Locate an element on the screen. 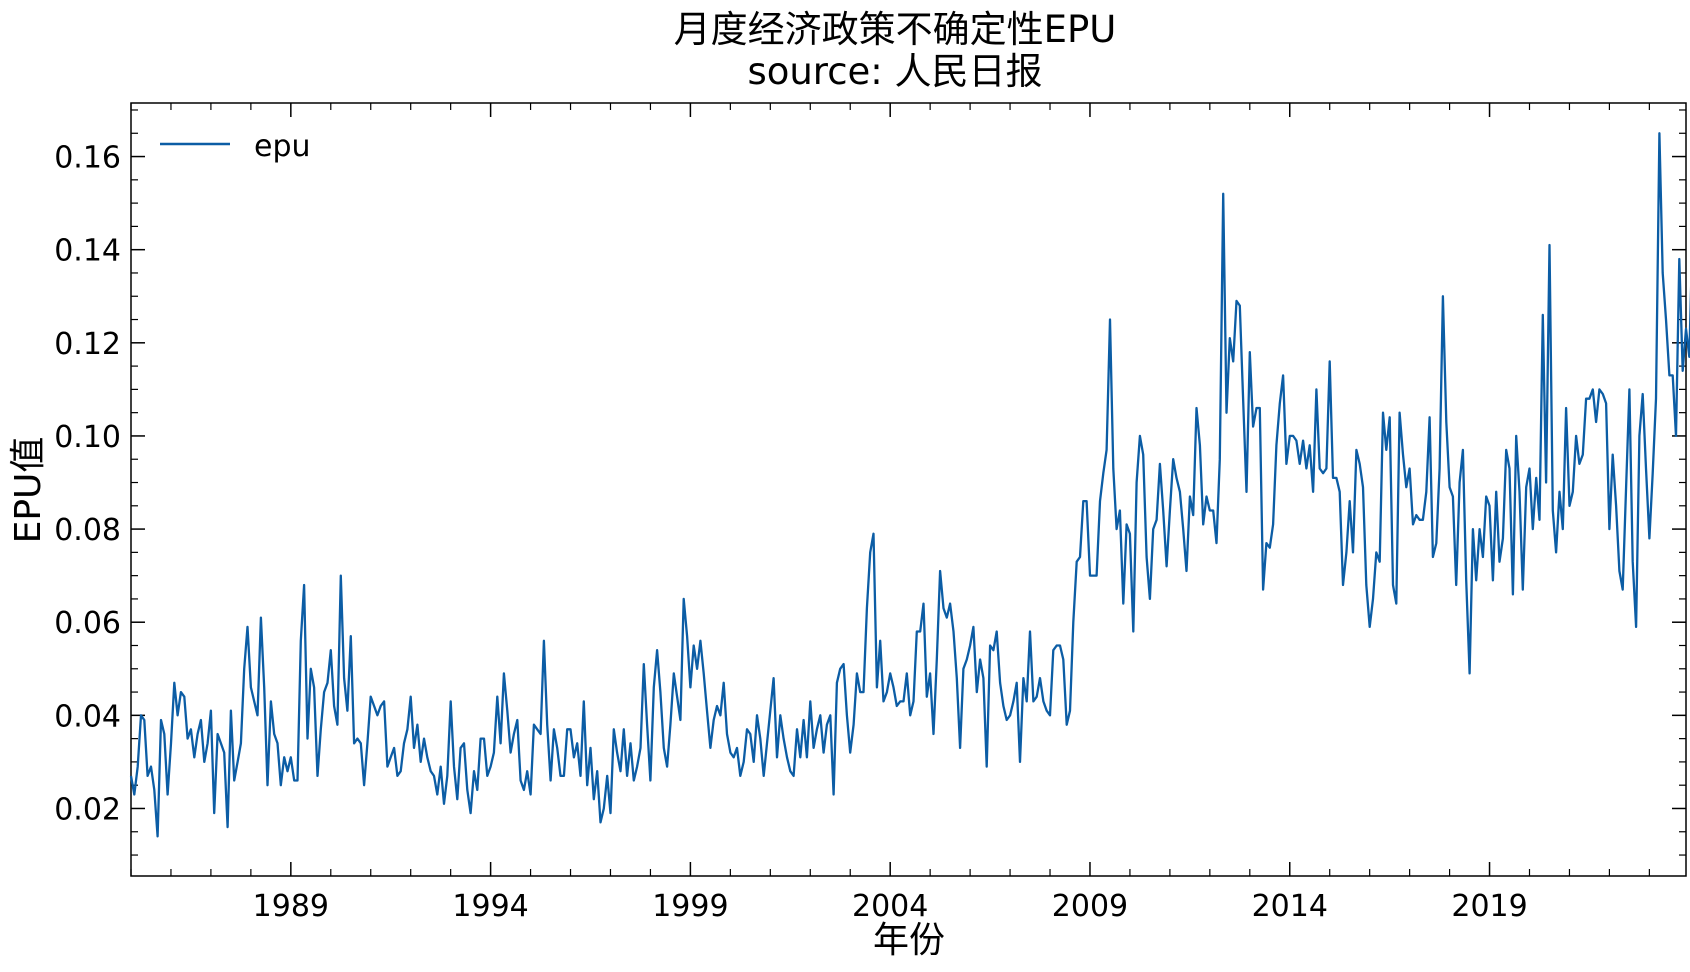 The image size is (1690, 972). y-tick-label: 0.12 is located at coordinates (87, 344).